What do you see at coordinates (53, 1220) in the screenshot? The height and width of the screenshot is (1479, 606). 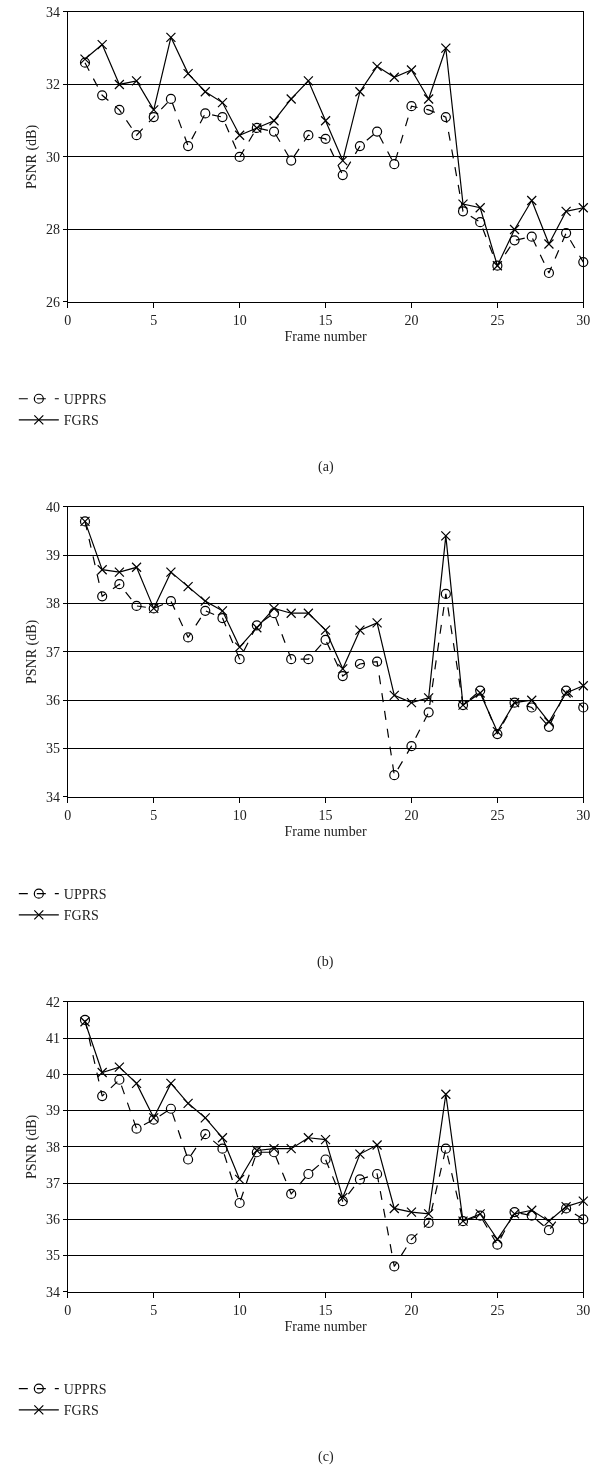 I see `y-tick-label: 36` at bounding box center [53, 1220].